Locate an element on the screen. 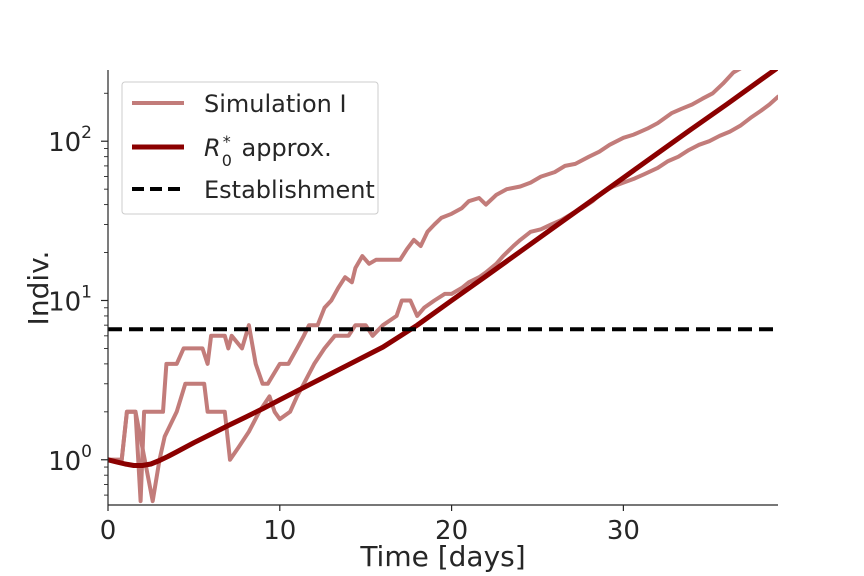  x-ticks: 0 10 20 30 is located at coordinates (370, 525).